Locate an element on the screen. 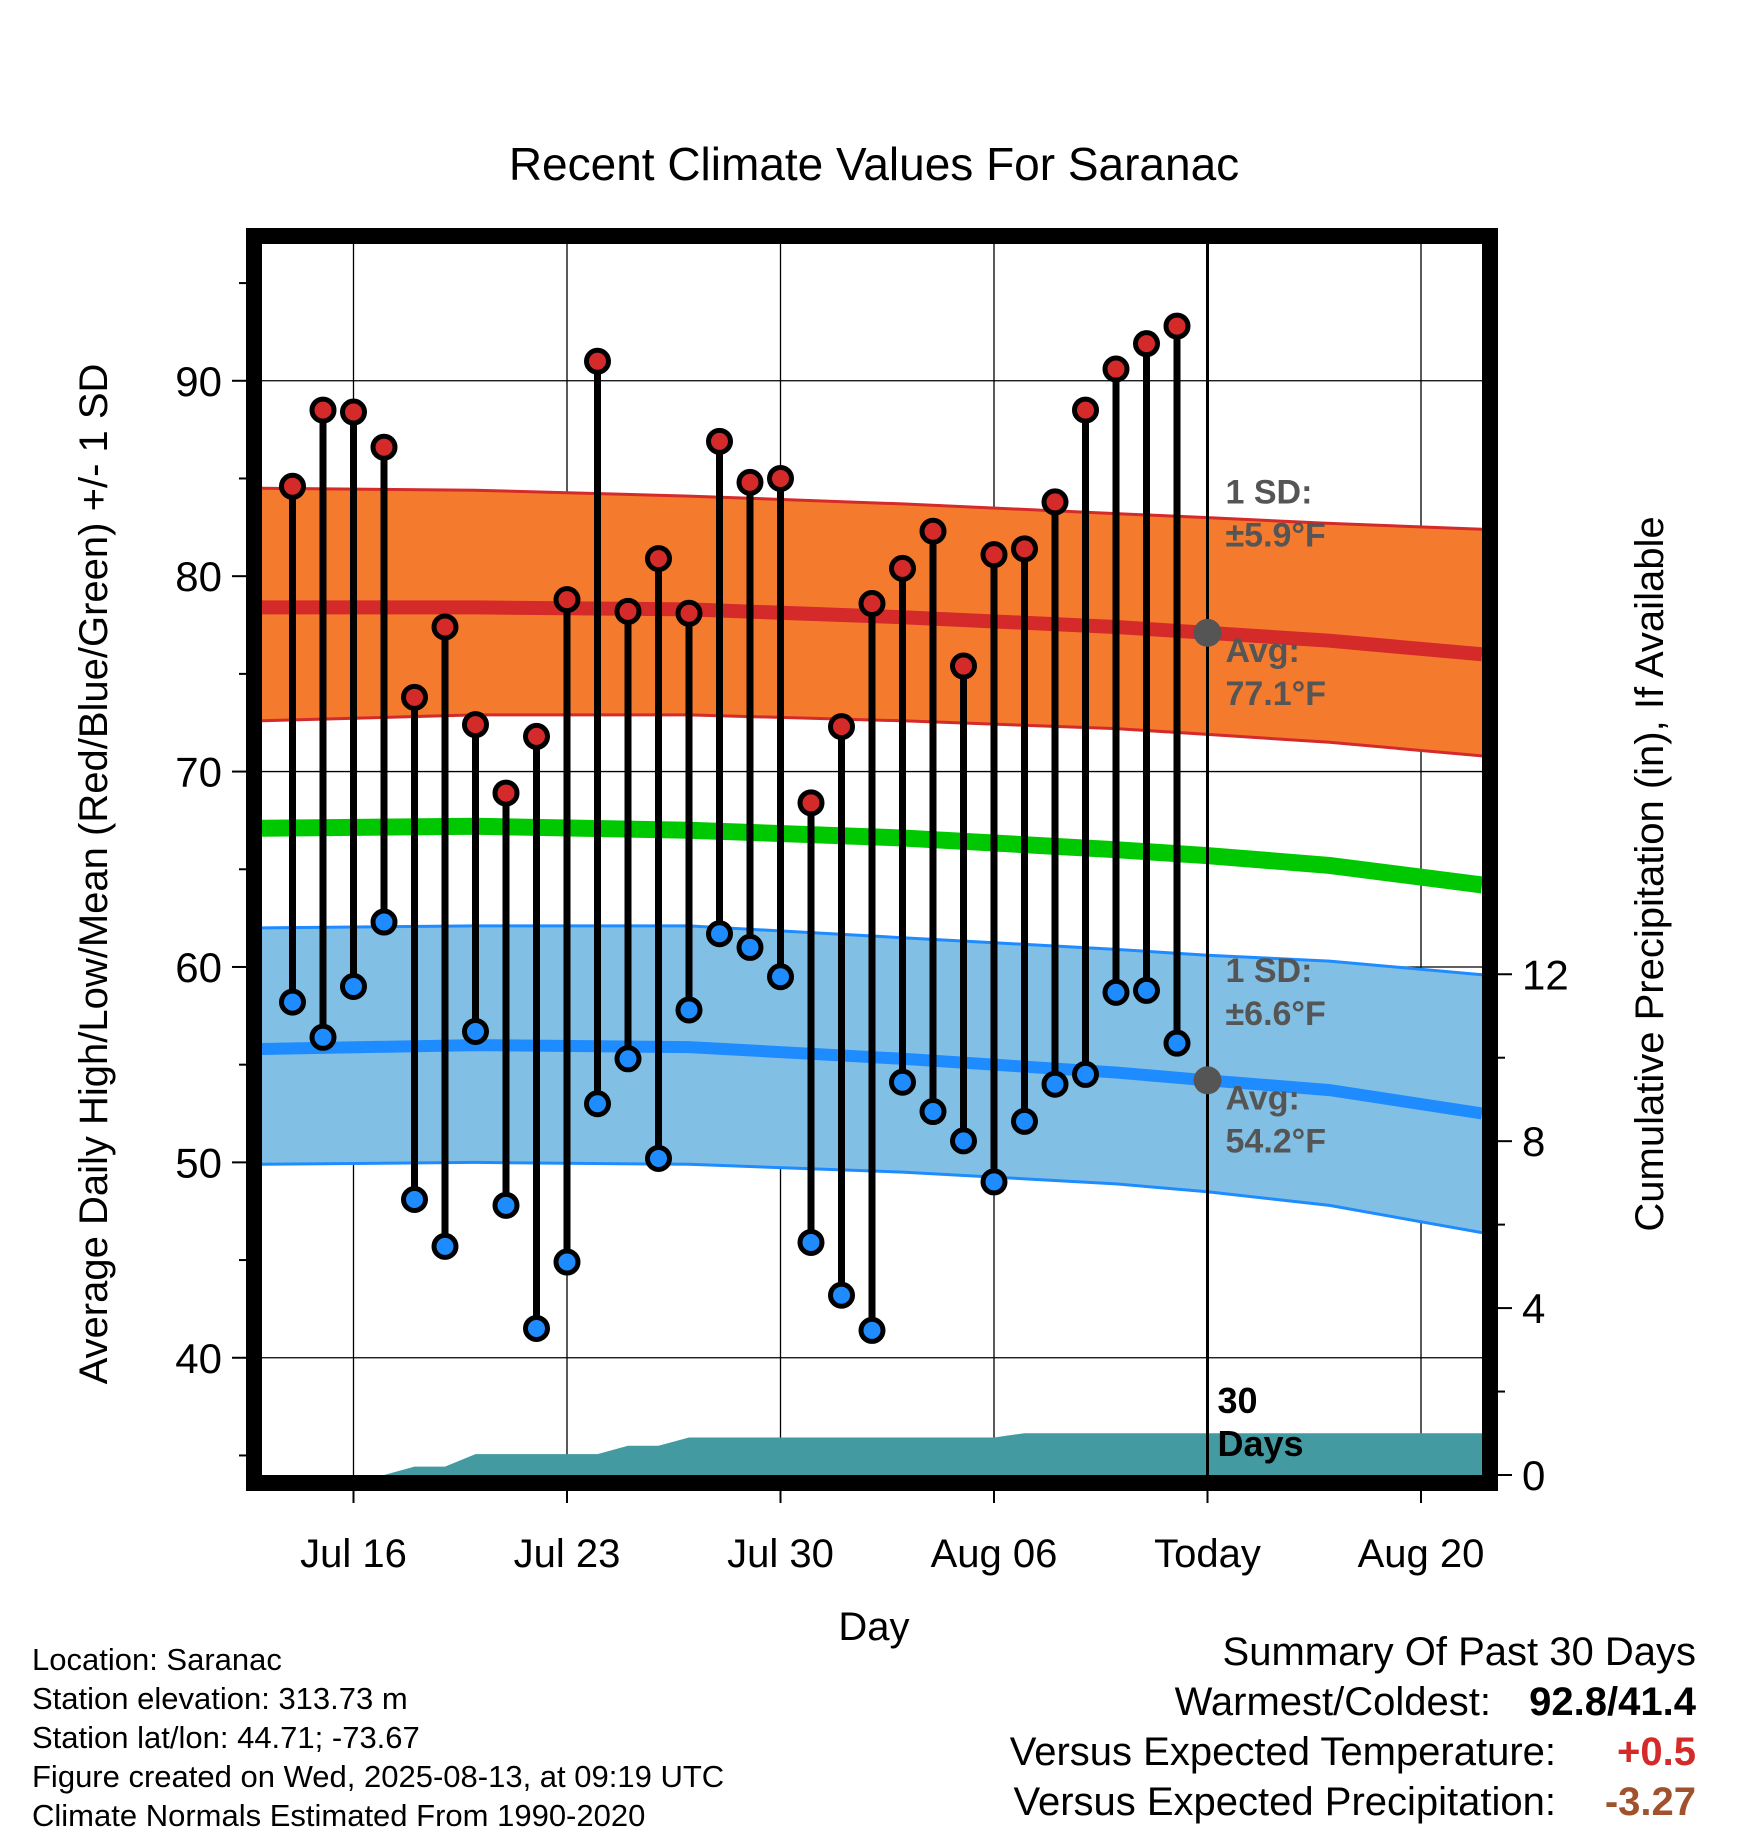  chart-title: Recent Climate Values For Saranac is located at coordinates (874, 164).